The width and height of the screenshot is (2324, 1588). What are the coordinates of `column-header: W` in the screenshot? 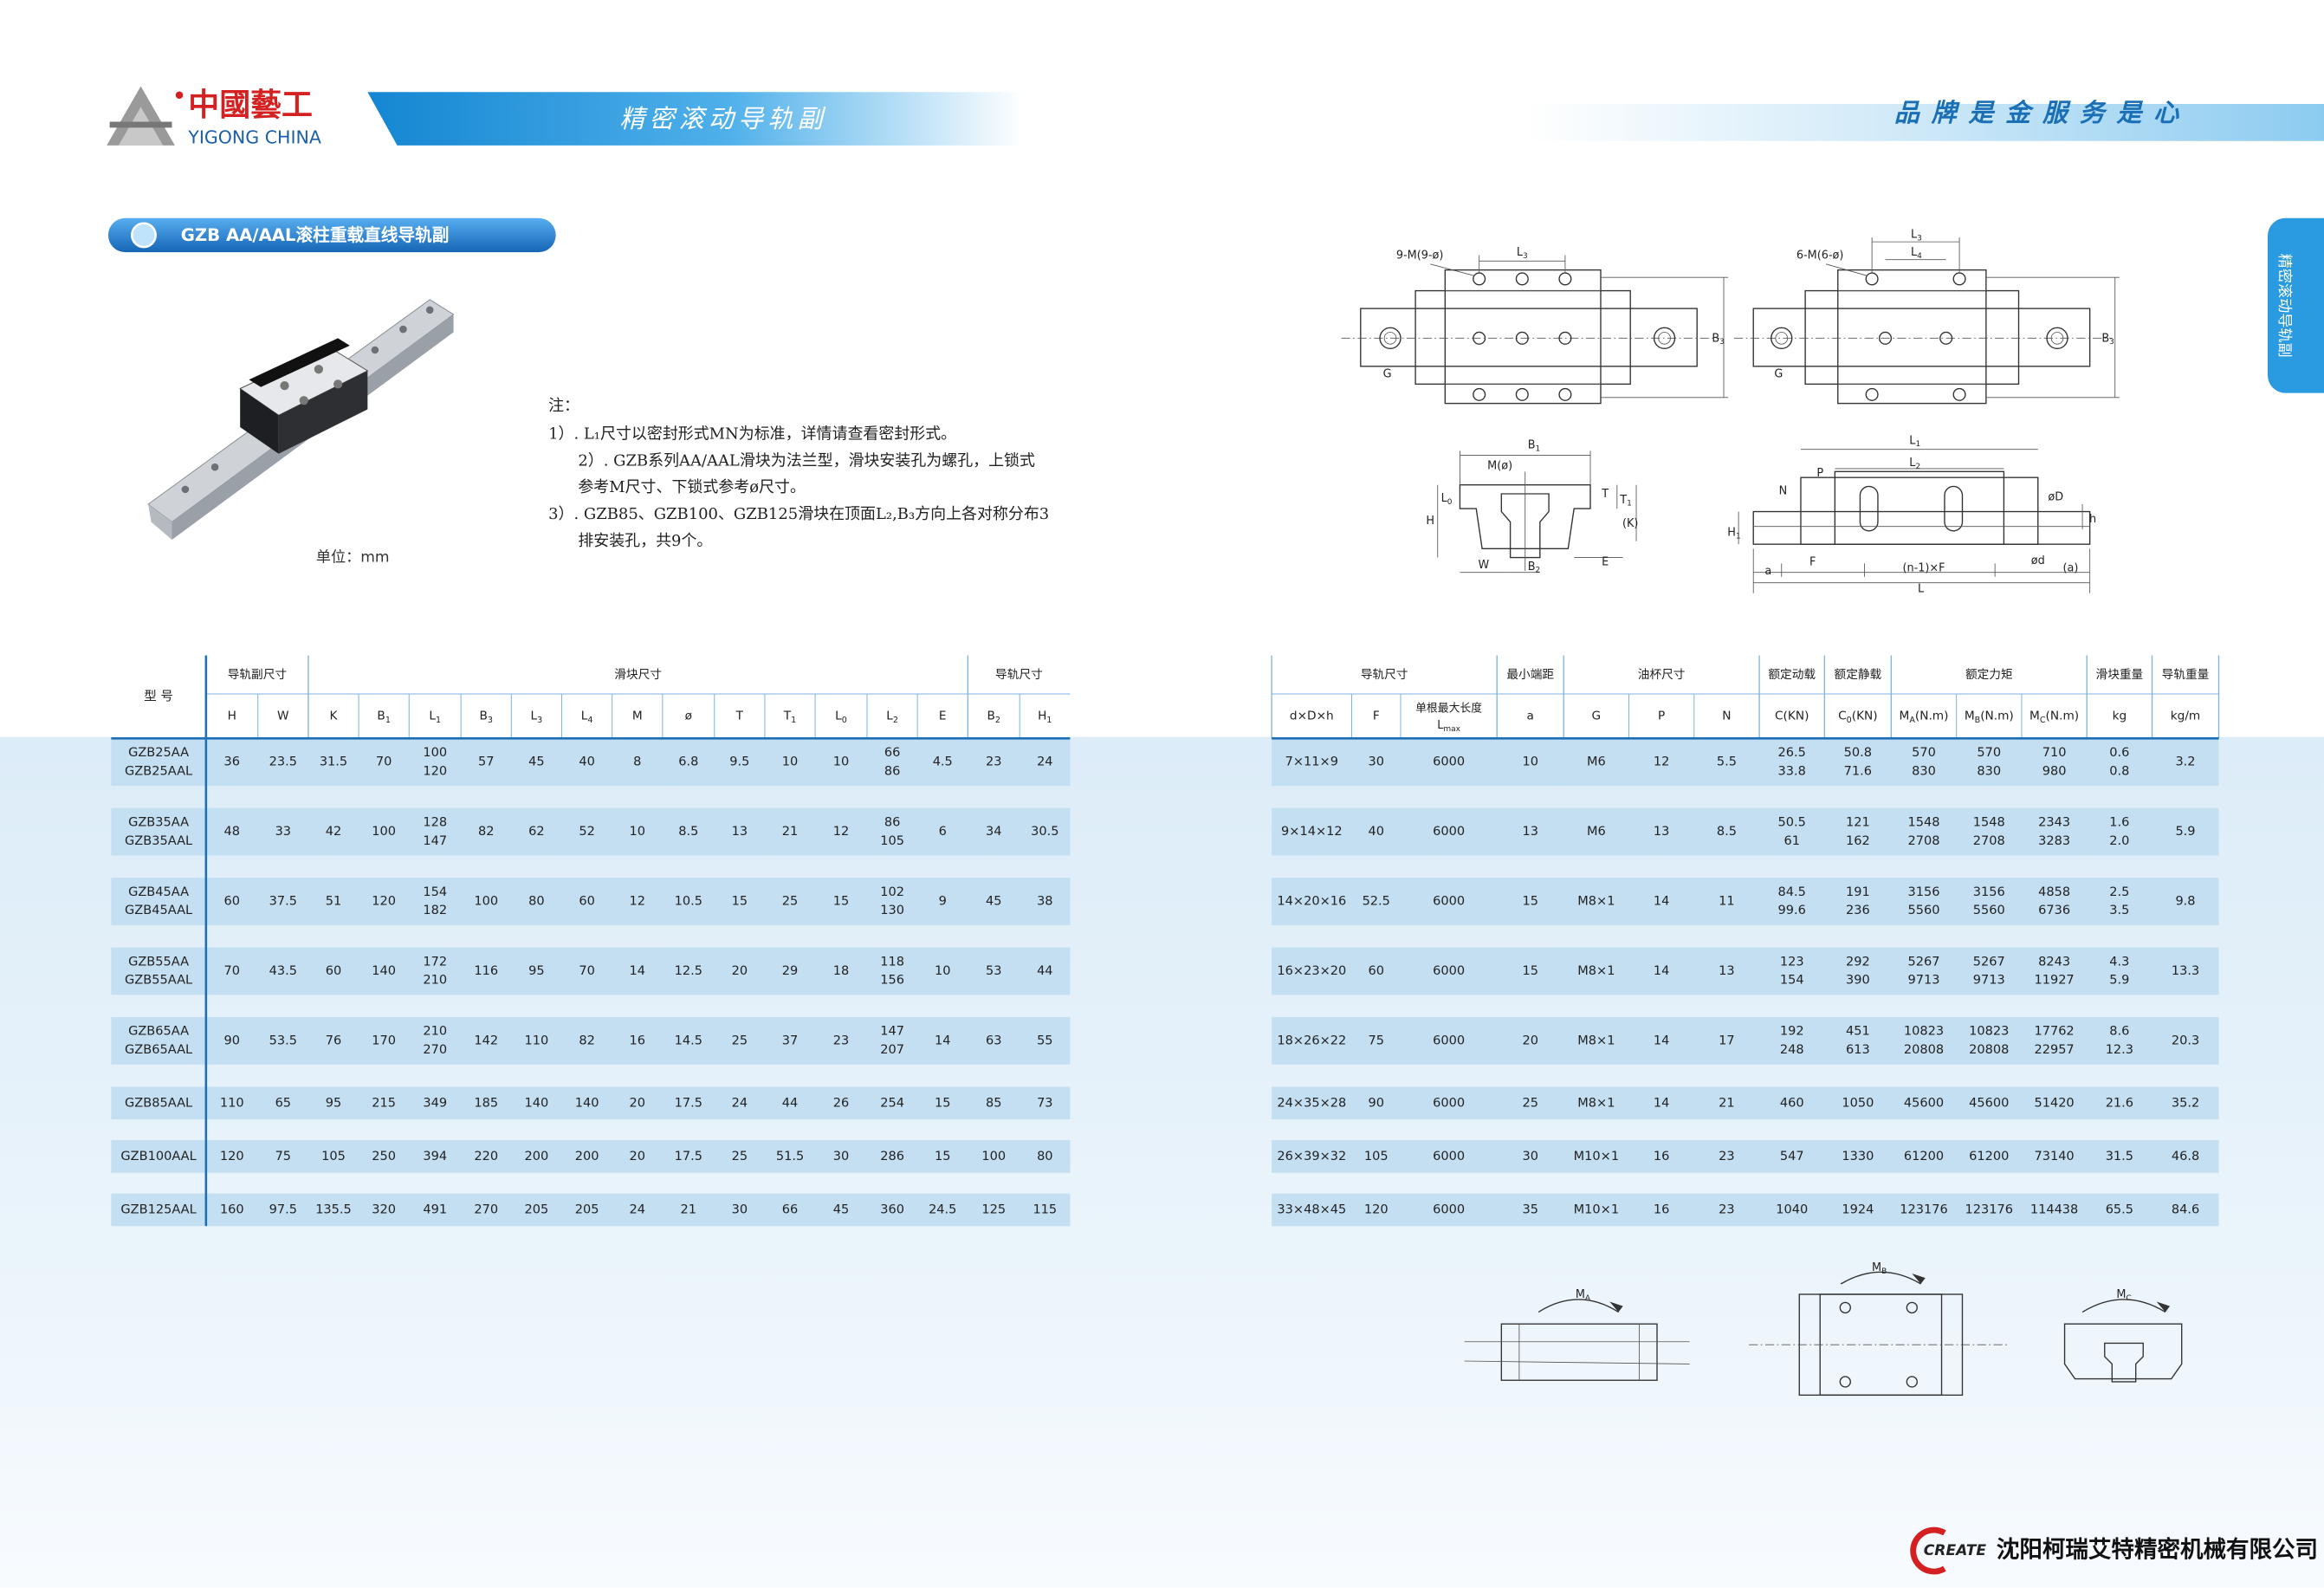 It's located at (283, 716).